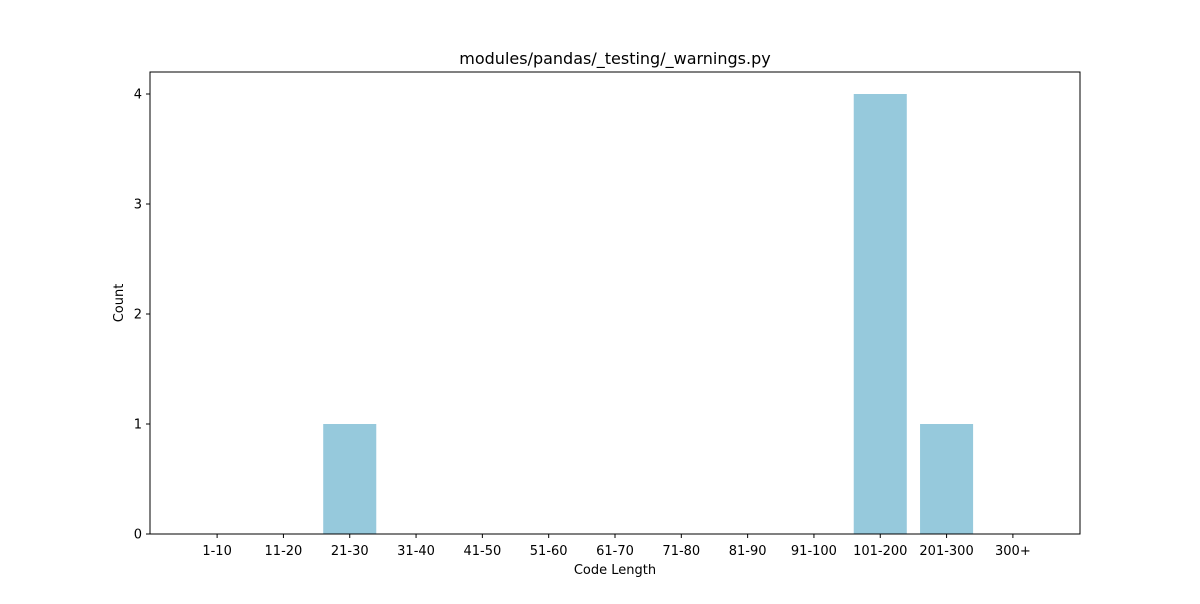 This screenshot has height=604, width=1200. What do you see at coordinates (138, 425) in the screenshot?
I see `y-tick-label: 1` at bounding box center [138, 425].